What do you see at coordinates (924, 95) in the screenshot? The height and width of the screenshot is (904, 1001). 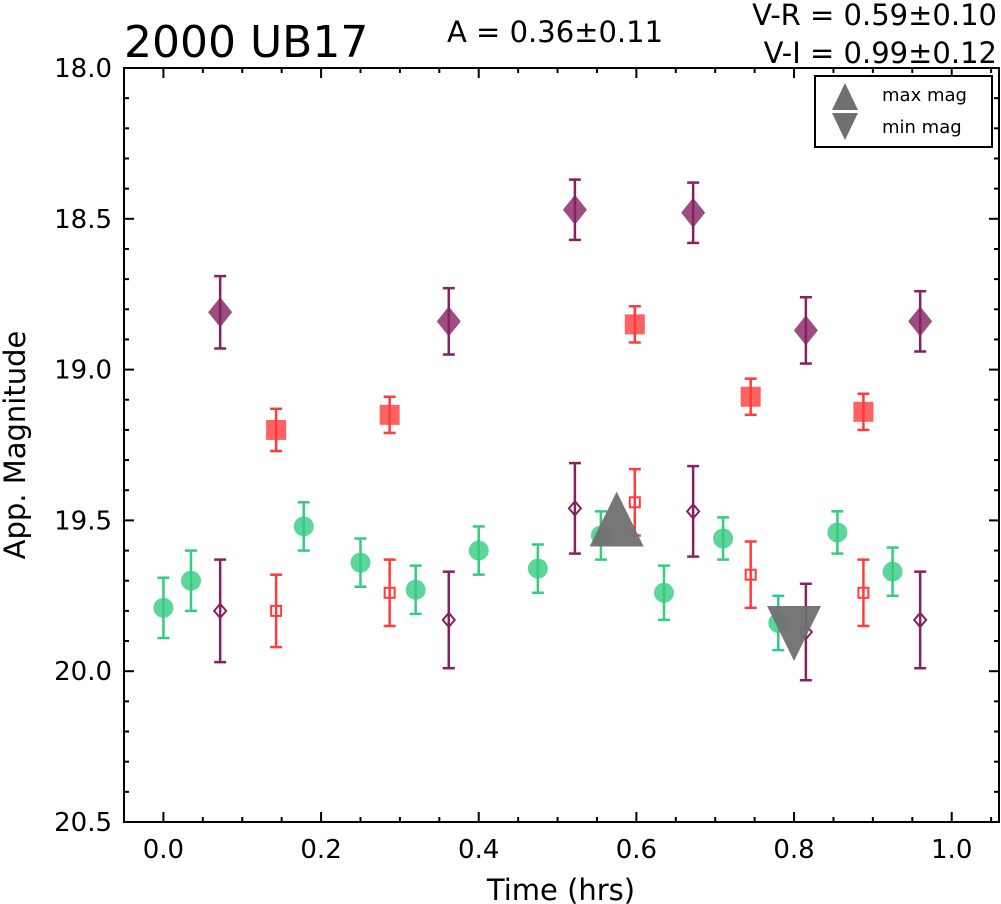 I see `legend-label-max: max mag` at bounding box center [924, 95].